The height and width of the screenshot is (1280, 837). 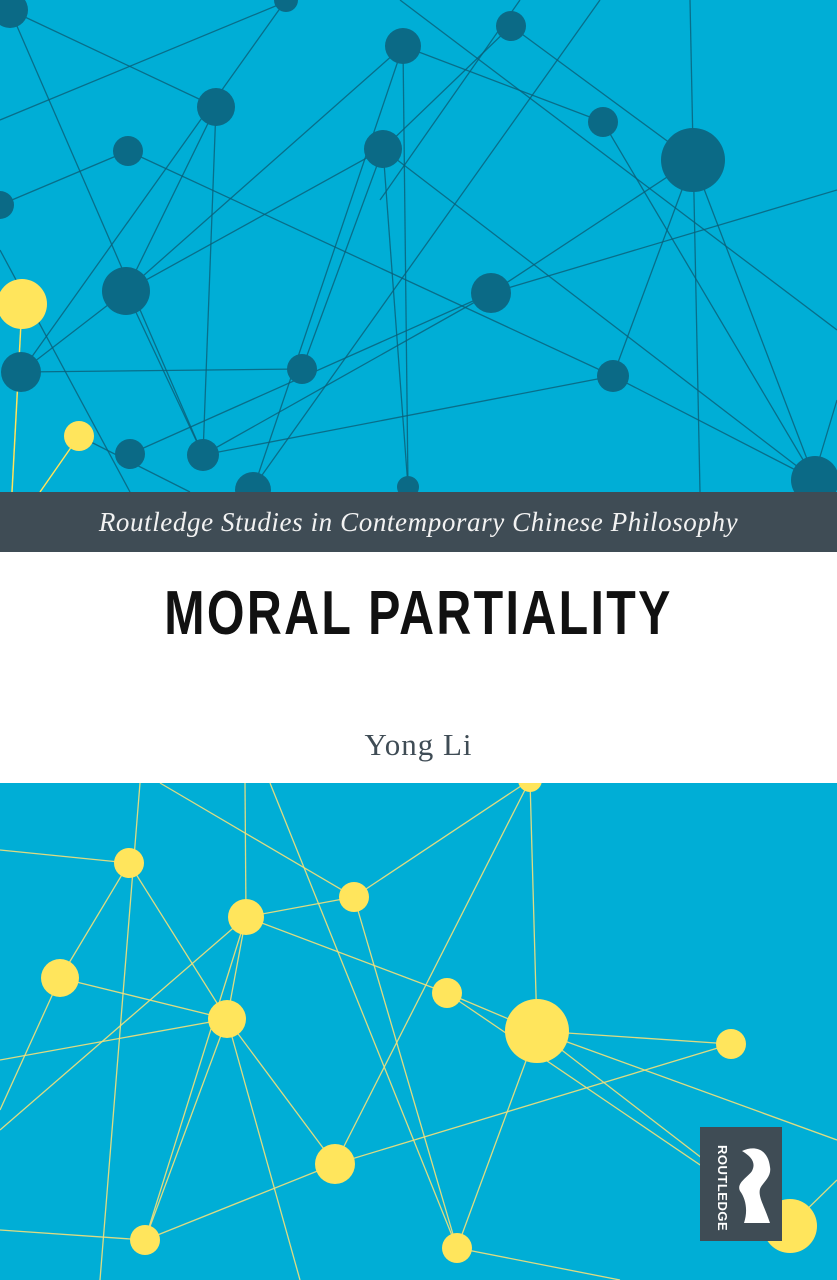 I want to click on routledge-logo: ROUTLEDGE, so click(x=741, y=1184).